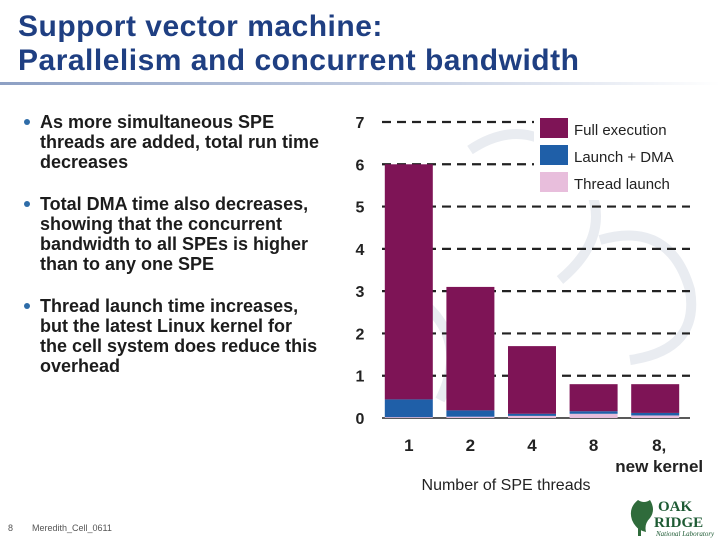  Describe the element at coordinates (360, 123) in the screenshot. I see `y-tick-label: 7` at that location.